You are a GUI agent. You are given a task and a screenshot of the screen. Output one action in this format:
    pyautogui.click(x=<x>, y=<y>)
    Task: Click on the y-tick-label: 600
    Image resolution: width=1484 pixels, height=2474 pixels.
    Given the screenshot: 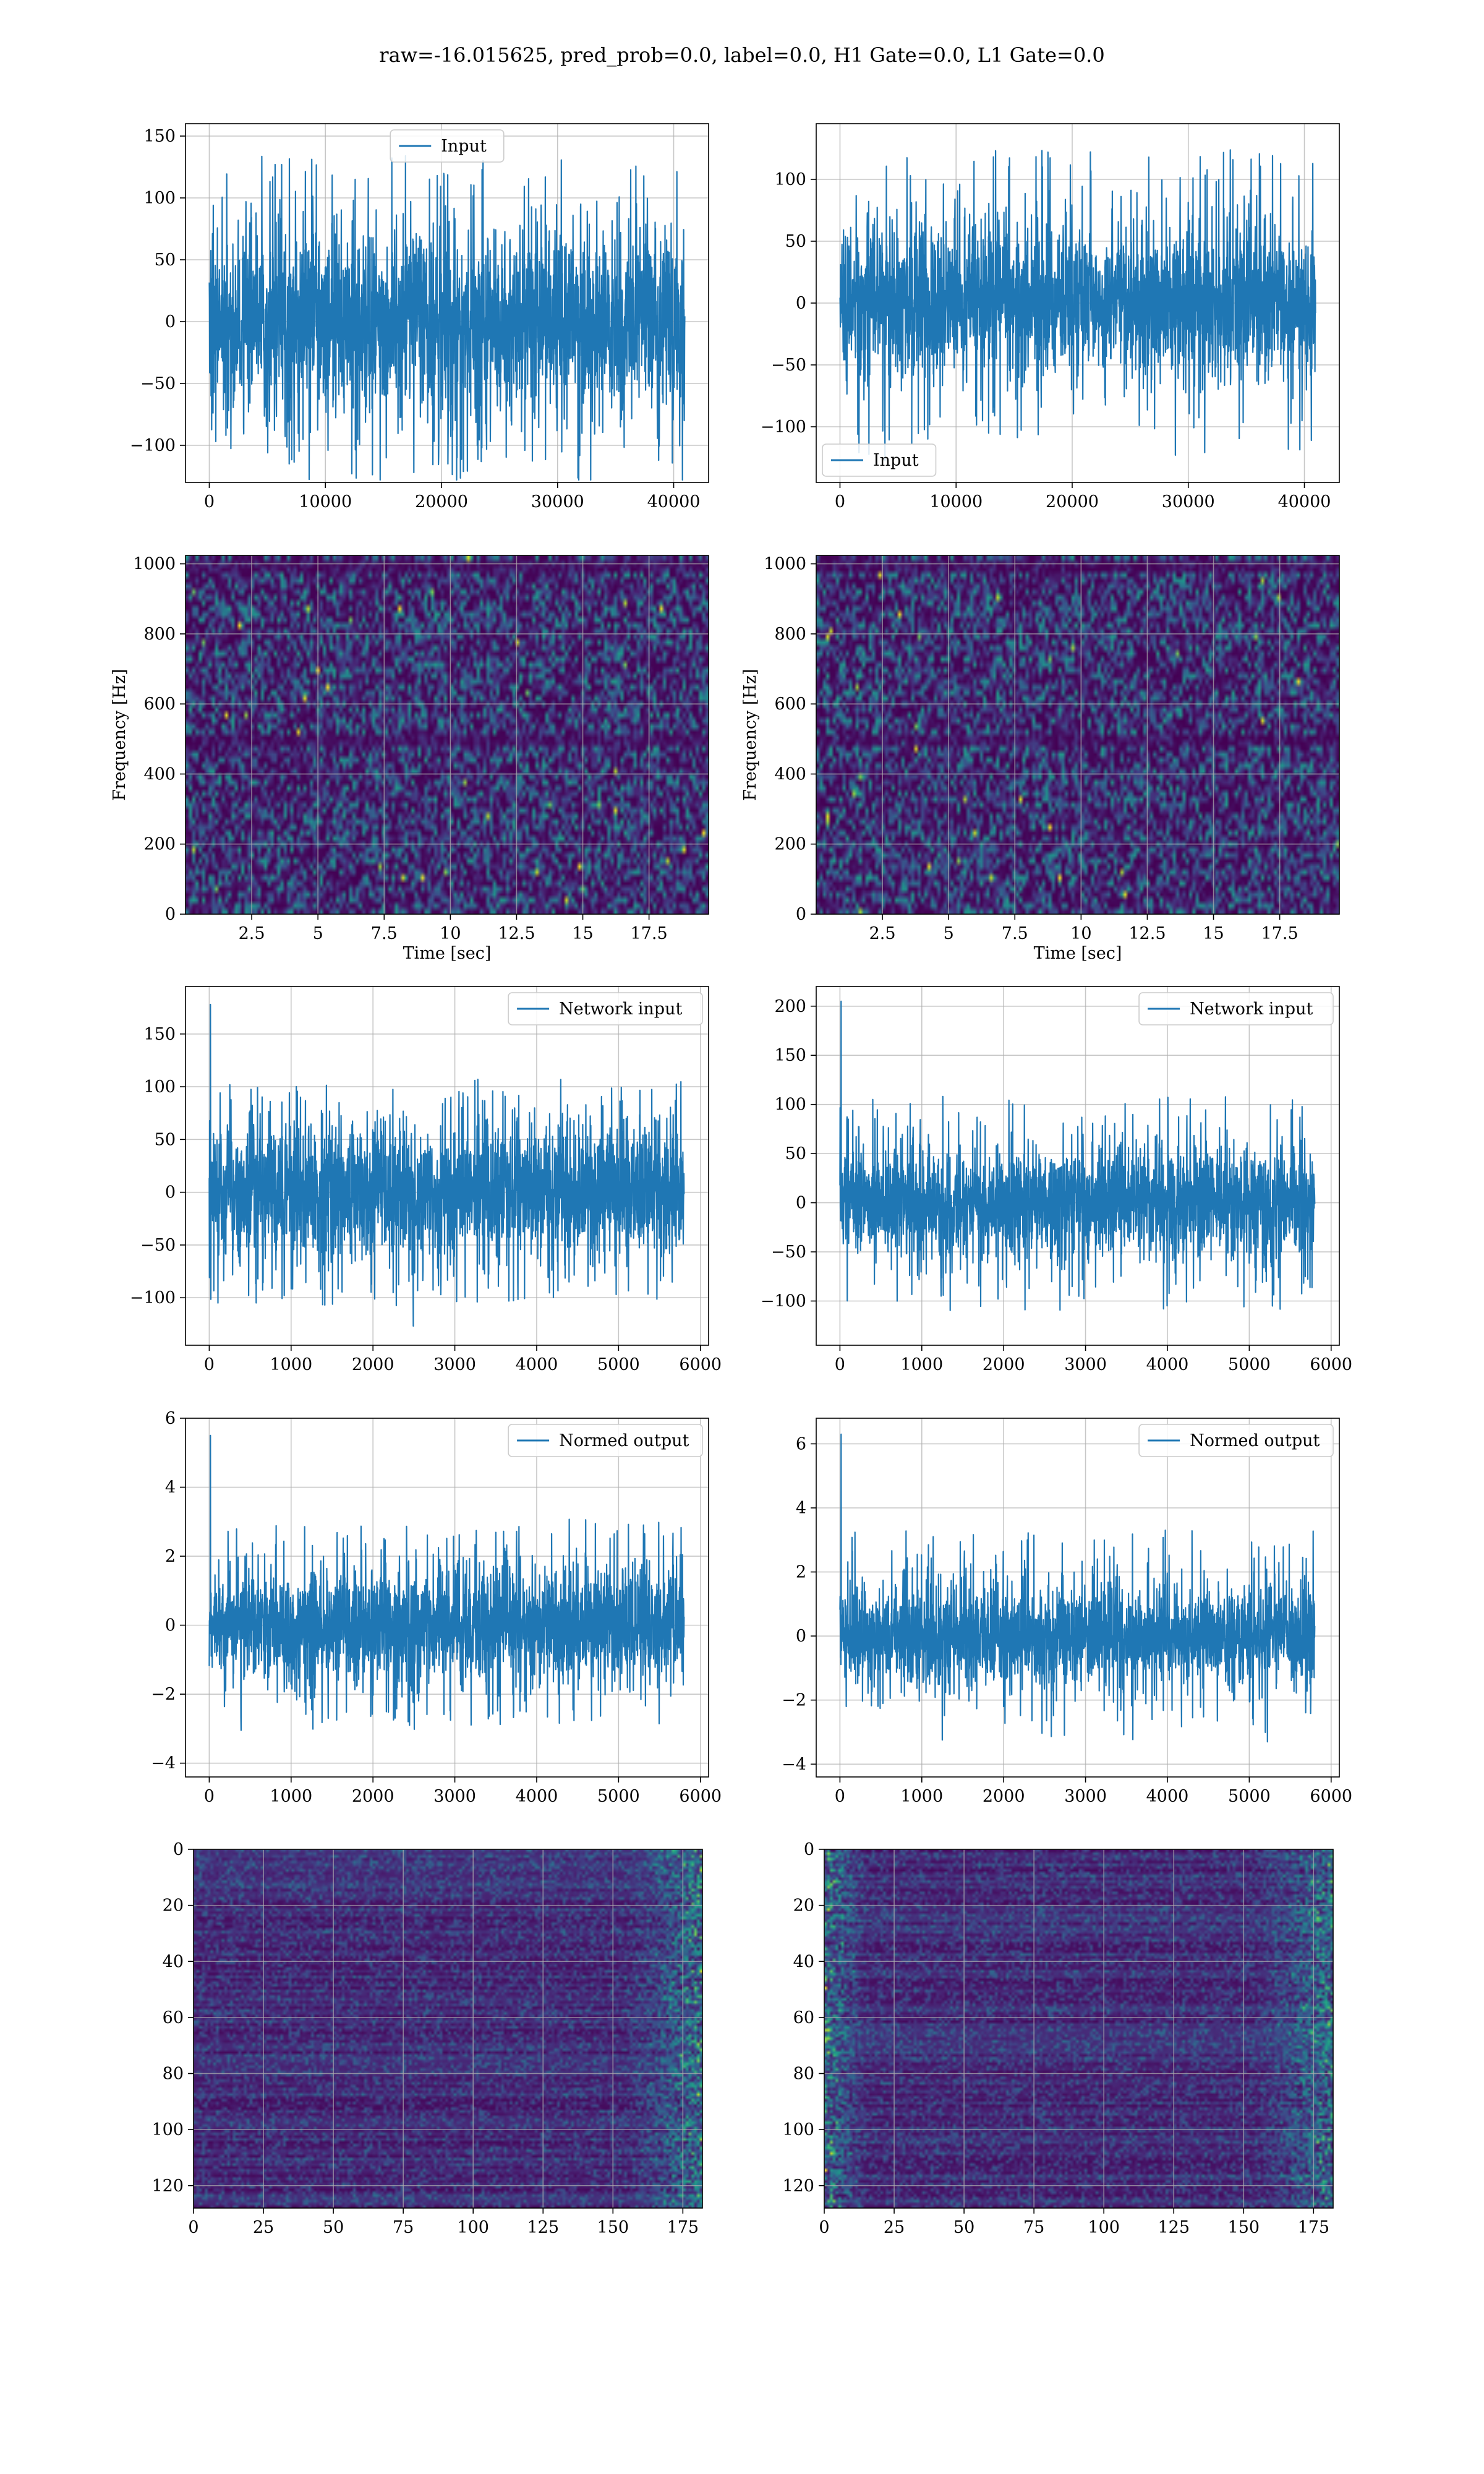 What is the action you would take?
    pyautogui.click(x=790, y=705)
    